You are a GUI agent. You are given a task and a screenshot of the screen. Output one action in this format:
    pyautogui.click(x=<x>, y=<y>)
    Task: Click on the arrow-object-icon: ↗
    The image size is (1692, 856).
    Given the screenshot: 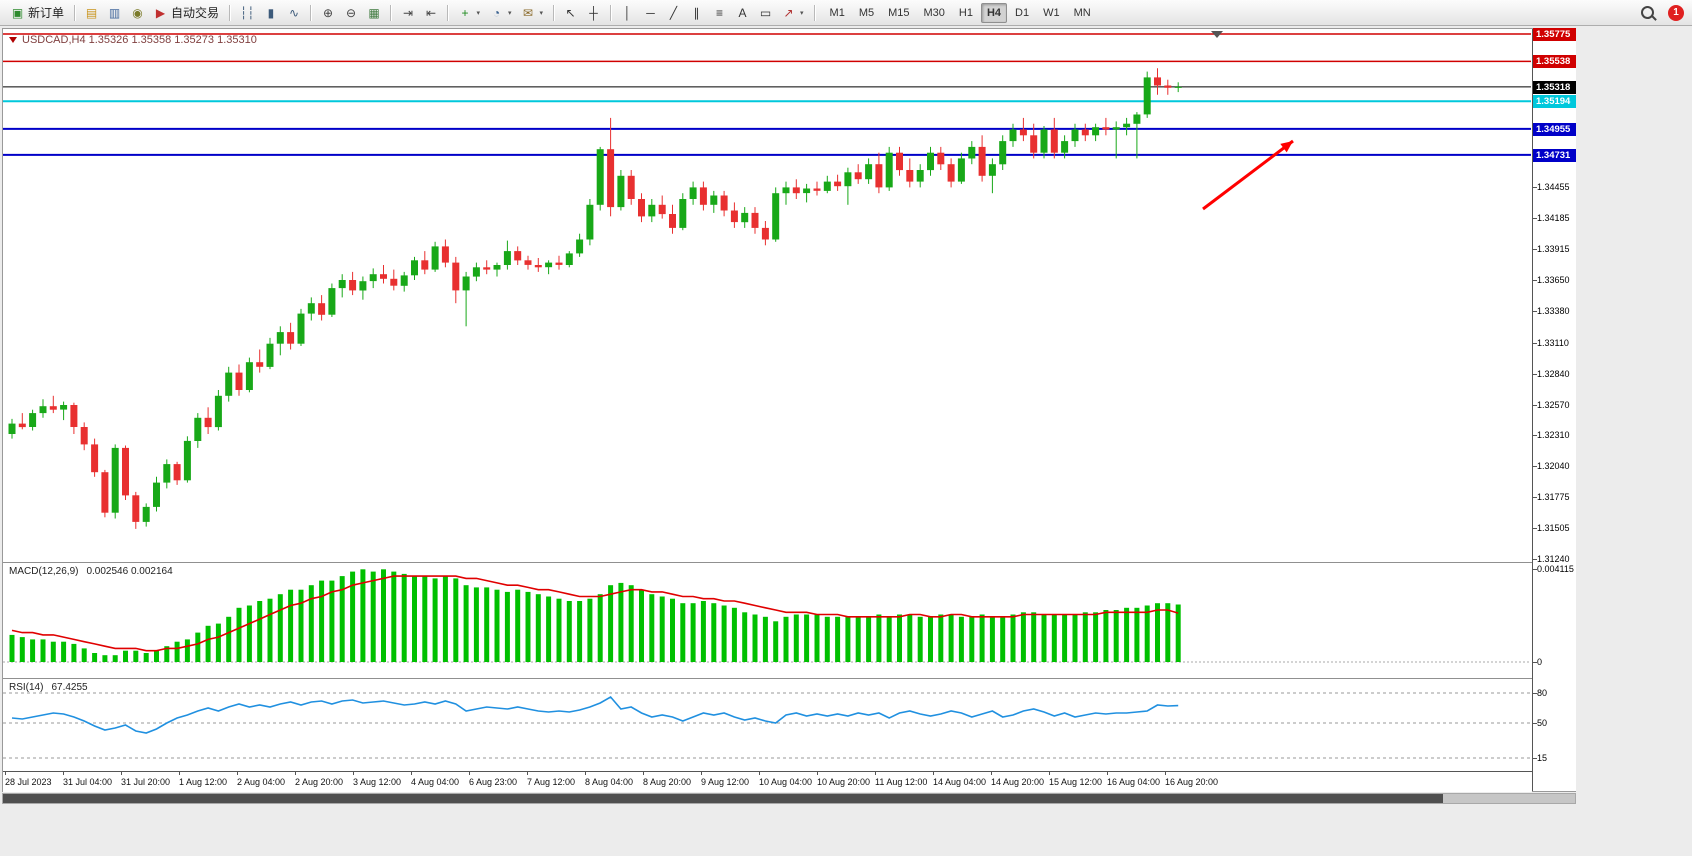 What is the action you would take?
    pyautogui.click(x=788, y=12)
    